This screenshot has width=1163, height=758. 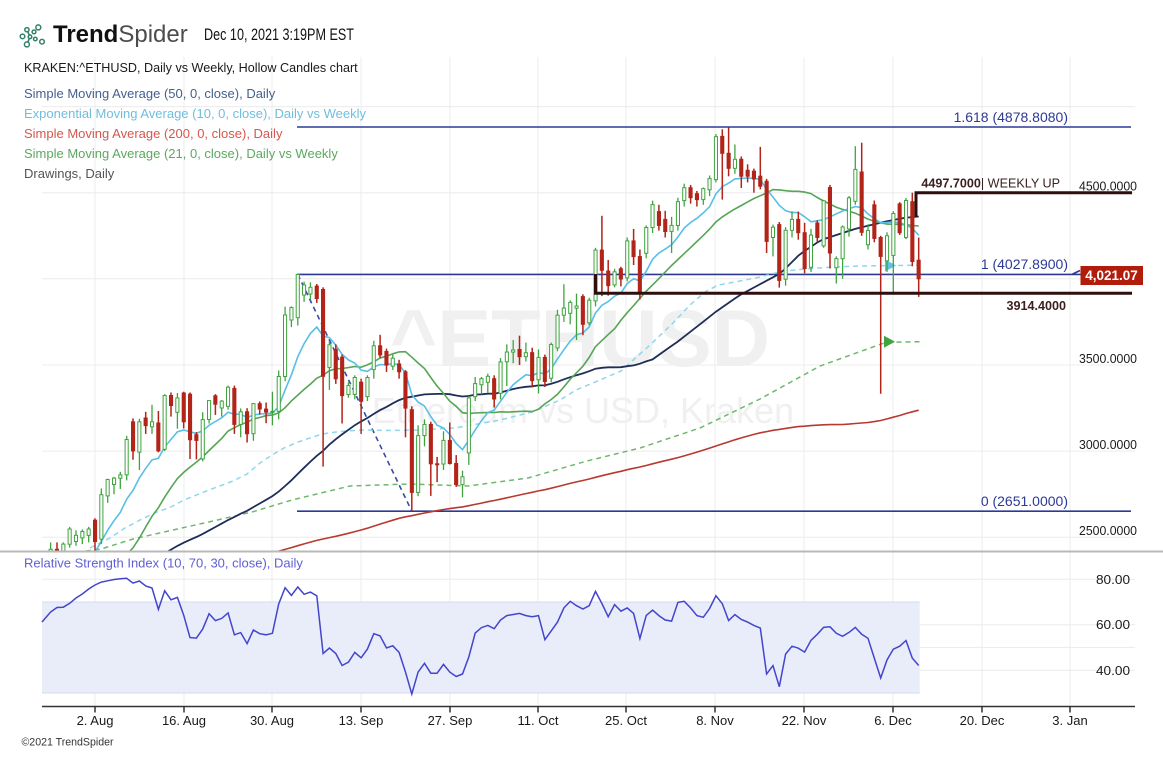 What do you see at coordinates (715, 720) in the screenshot?
I see `svg-text: 8. Nov` at bounding box center [715, 720].